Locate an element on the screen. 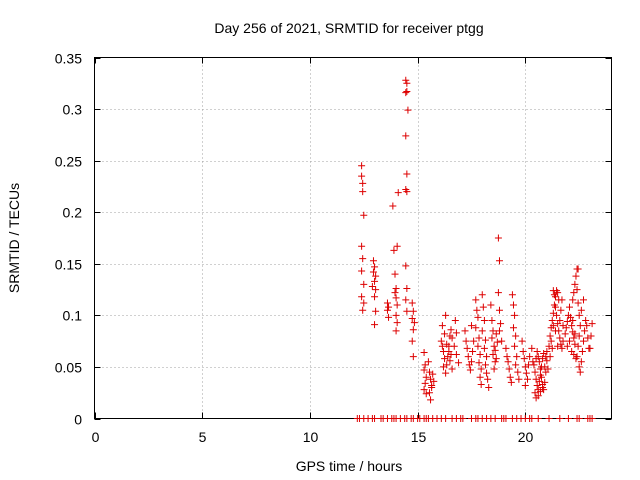  x-tick-label: 5 is located at coordinates (203, 437).